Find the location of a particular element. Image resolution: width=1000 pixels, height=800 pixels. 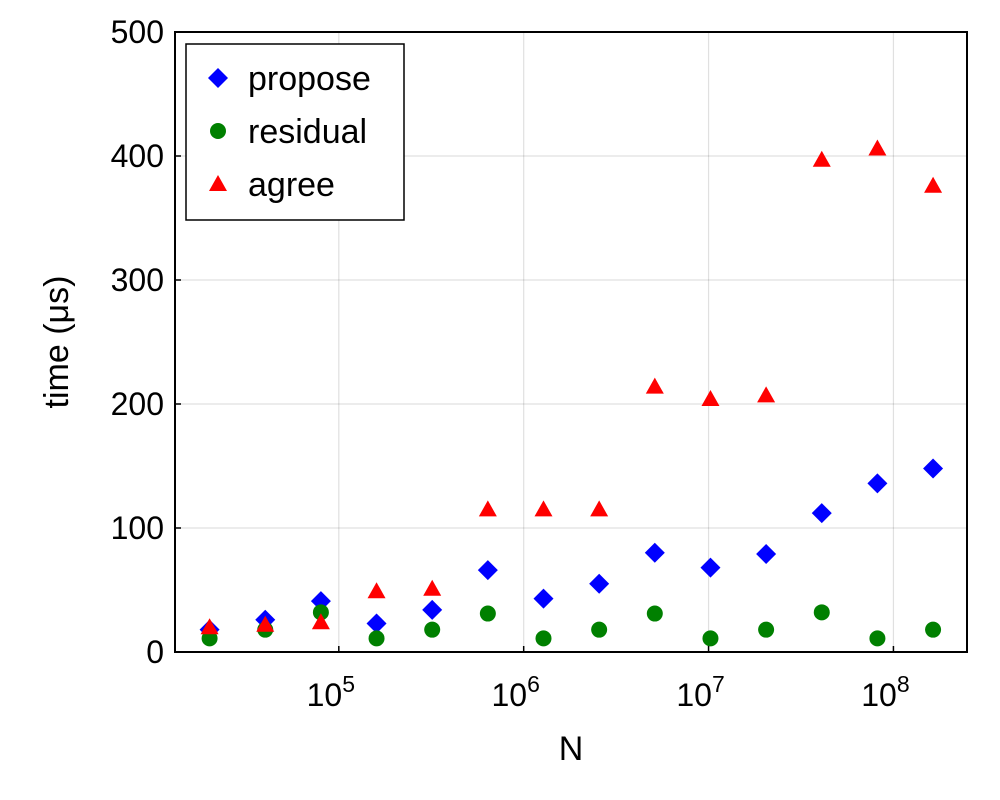

x-tick-label: 10⁸ is located at coordinates (885, 692).